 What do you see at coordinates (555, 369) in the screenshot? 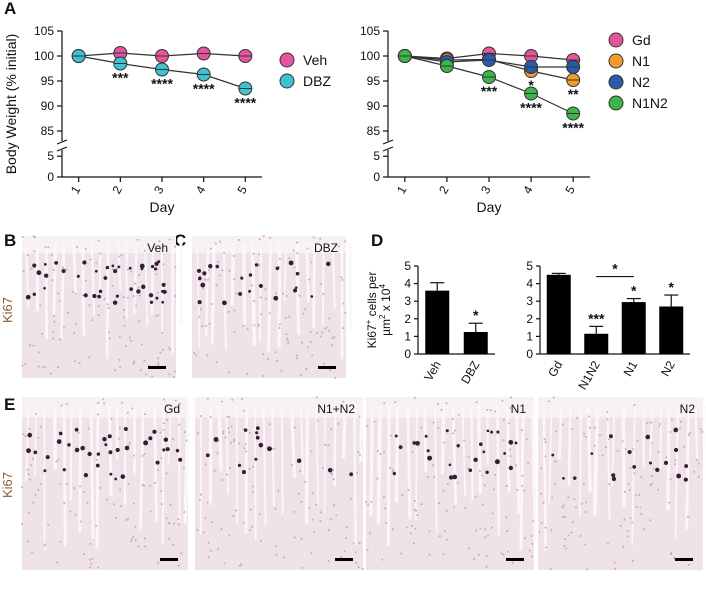
I see `x-tick-label: Gd` at bounding box center [555, 369].